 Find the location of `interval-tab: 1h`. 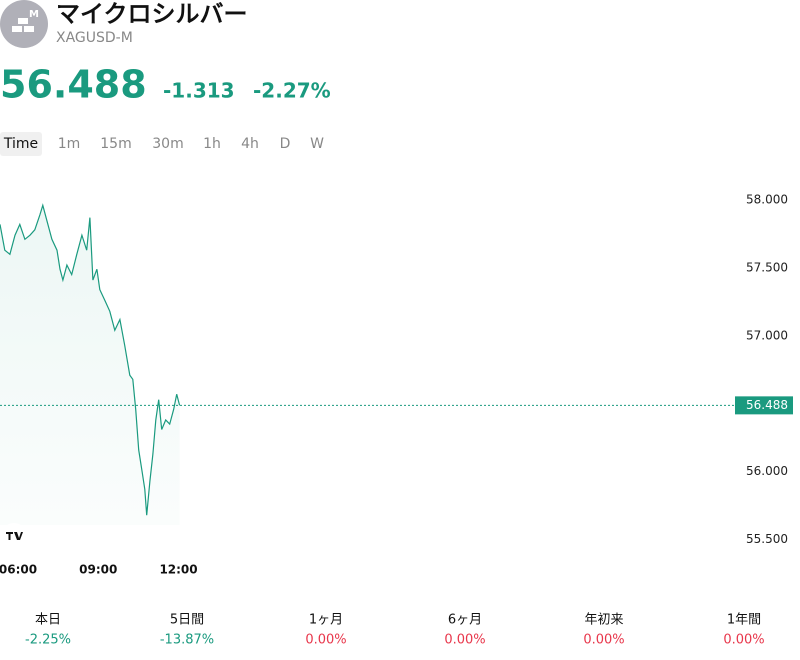

interval-tab: 1h is located at coordinates (212, 144).